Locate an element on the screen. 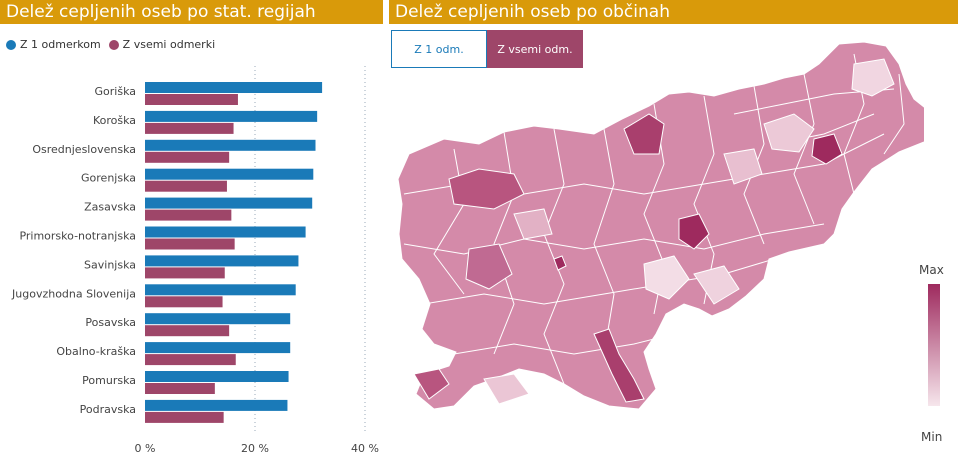 The image size is (958, 456). right-panel-title: Delež cepljenih oseb po občinah is located at coordinates (673, 12).